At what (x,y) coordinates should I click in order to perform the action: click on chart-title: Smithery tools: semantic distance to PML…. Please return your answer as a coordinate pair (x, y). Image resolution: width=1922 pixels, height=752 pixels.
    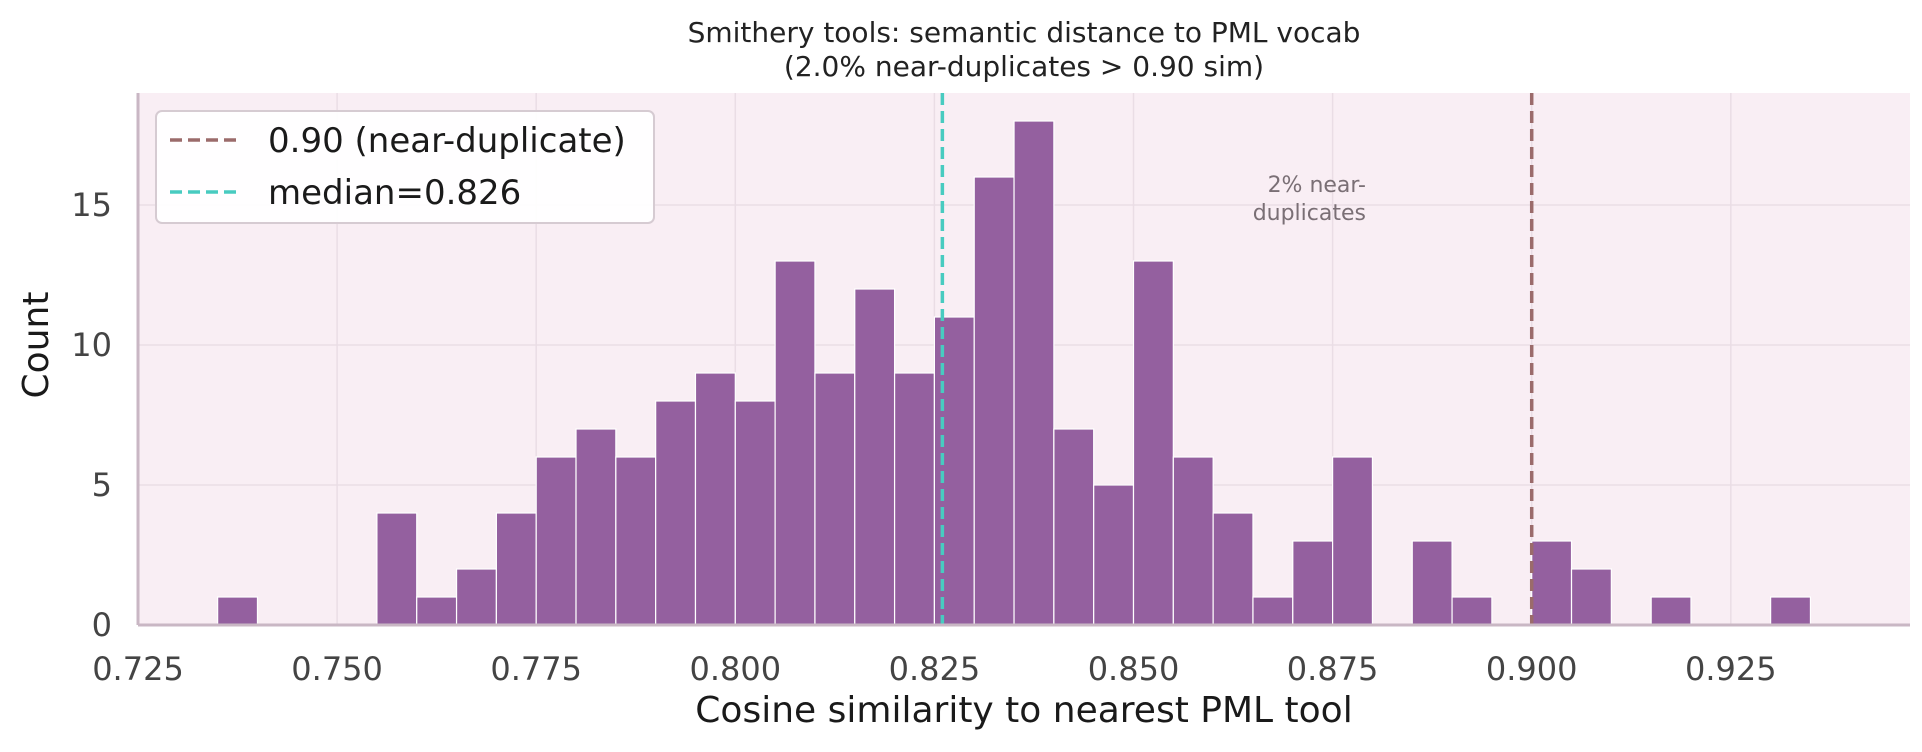
    Looking at the image, I should click on (1024, 32).